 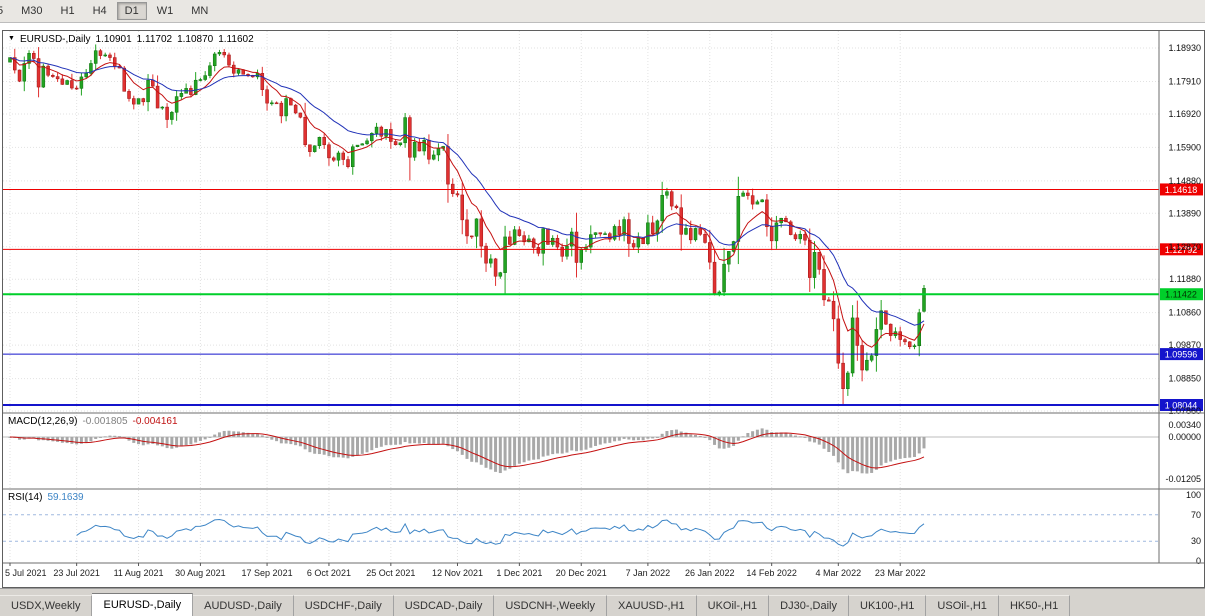 What do you see at coordinates (2, 11) in the screenshot?
I see `period-button-5: 5` at bounding box center [2, 11].